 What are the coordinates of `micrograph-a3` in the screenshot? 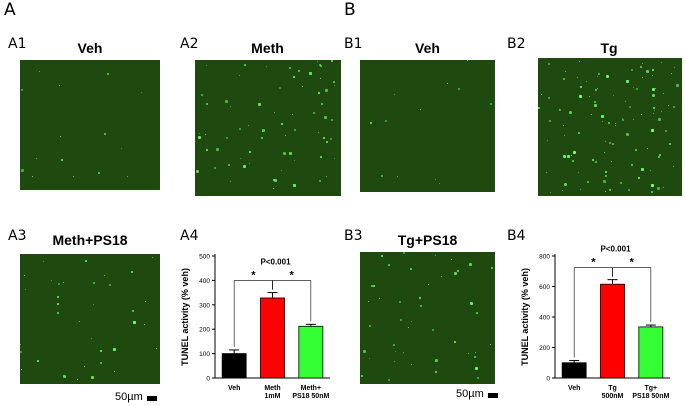 It's located at (90, 319).